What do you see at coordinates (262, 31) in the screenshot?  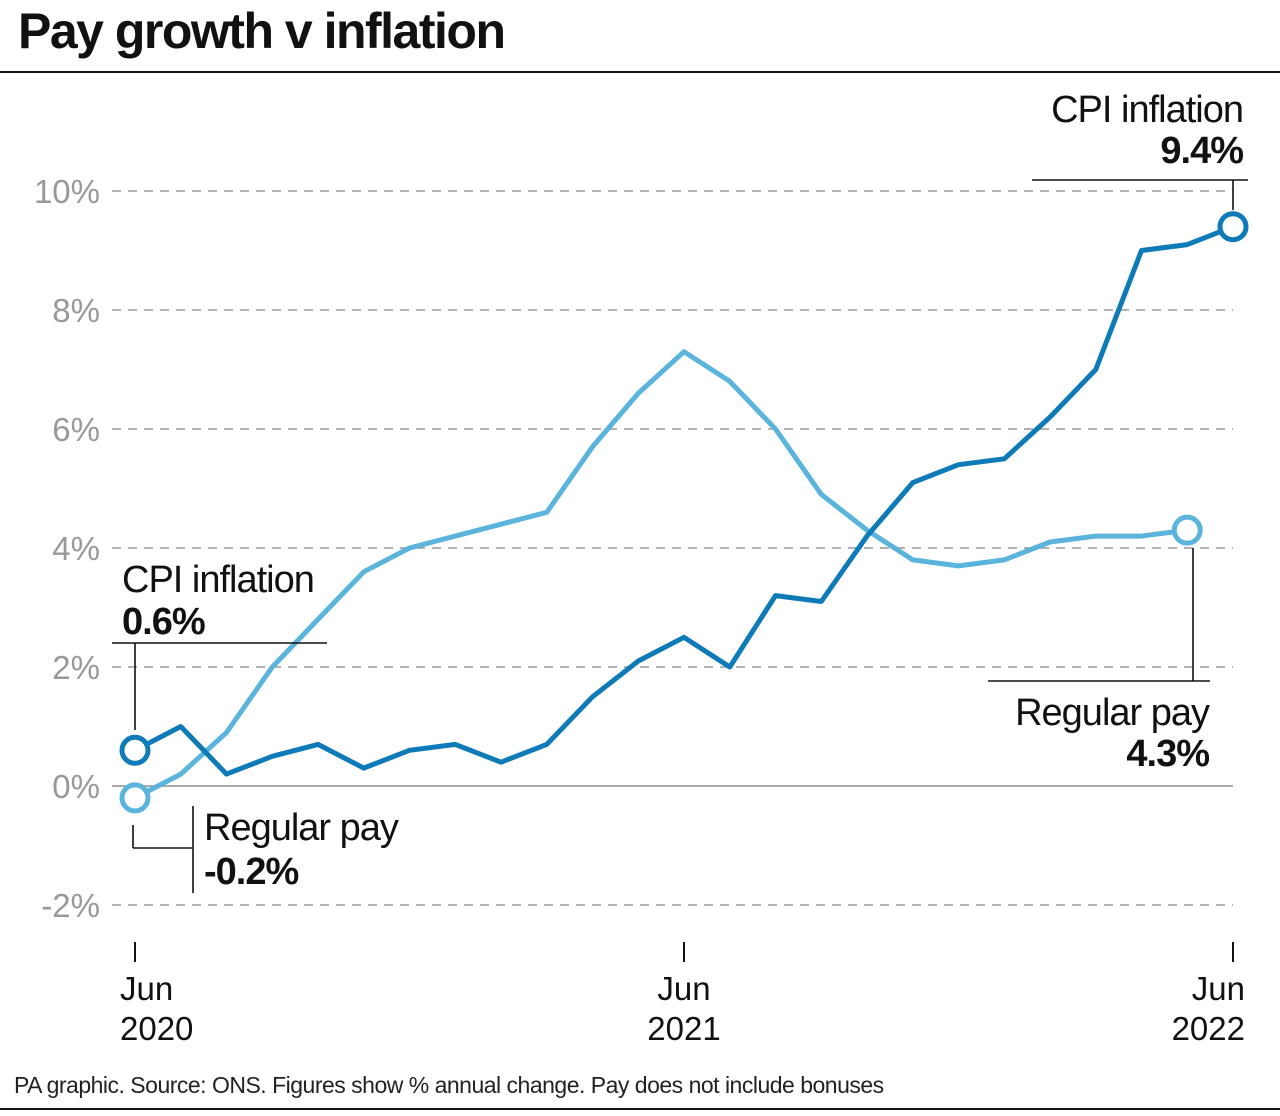 I see `chart-title: Pay growth v inflation` at bounding box center [262, 31].